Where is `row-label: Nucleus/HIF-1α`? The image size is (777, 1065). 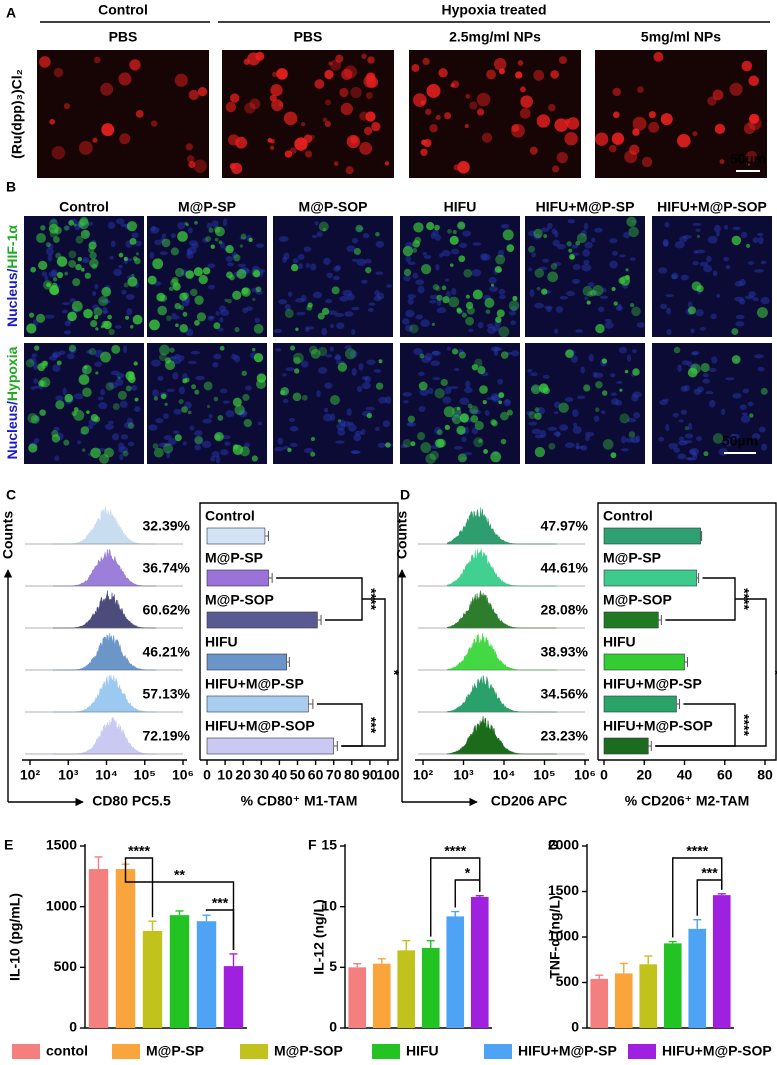 row-label: Nucleus/HIF-1α is located at coordinates (12, 276).